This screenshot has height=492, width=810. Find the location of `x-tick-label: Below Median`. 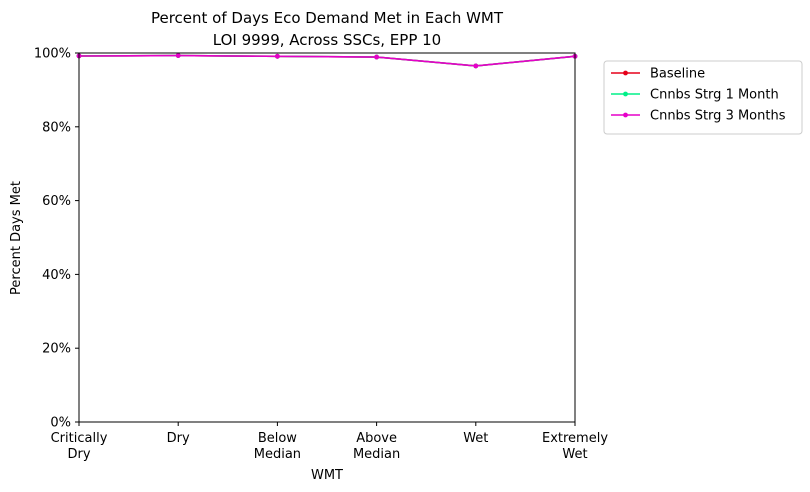

x-tick-label: Below Median is located at coordinates (277, 446).